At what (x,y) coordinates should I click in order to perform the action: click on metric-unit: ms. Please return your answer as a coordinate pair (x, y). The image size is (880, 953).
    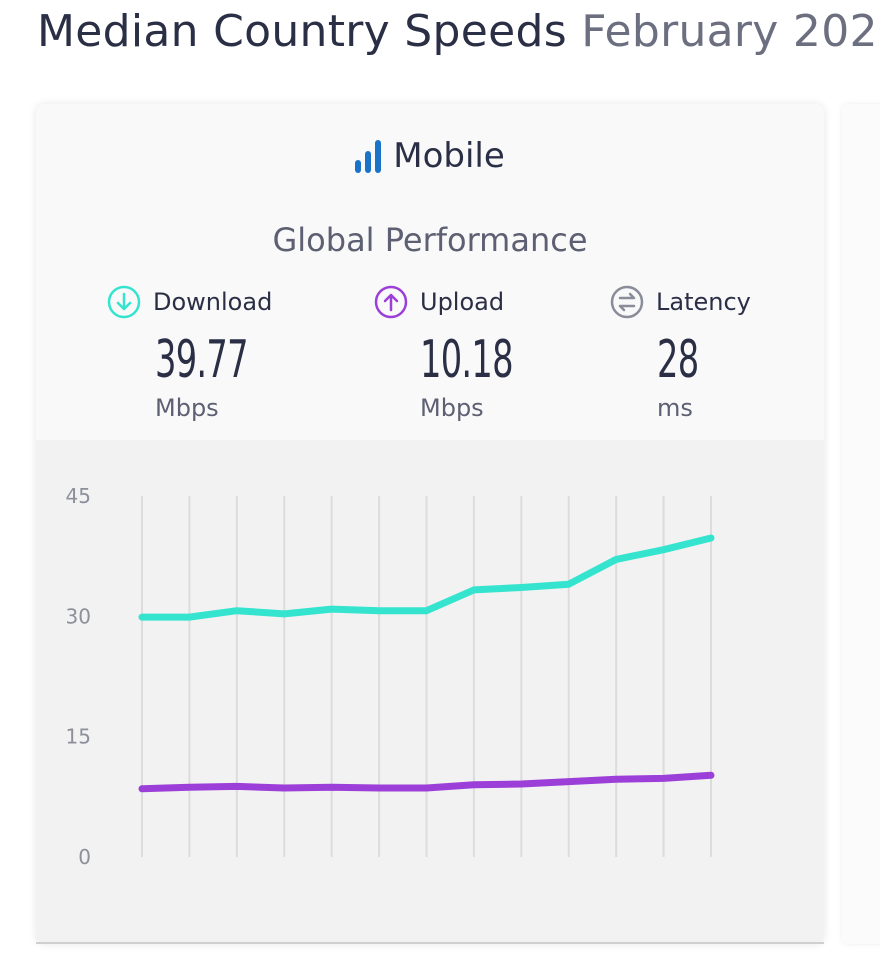
    Looking at the image, I should click on (675, 408).